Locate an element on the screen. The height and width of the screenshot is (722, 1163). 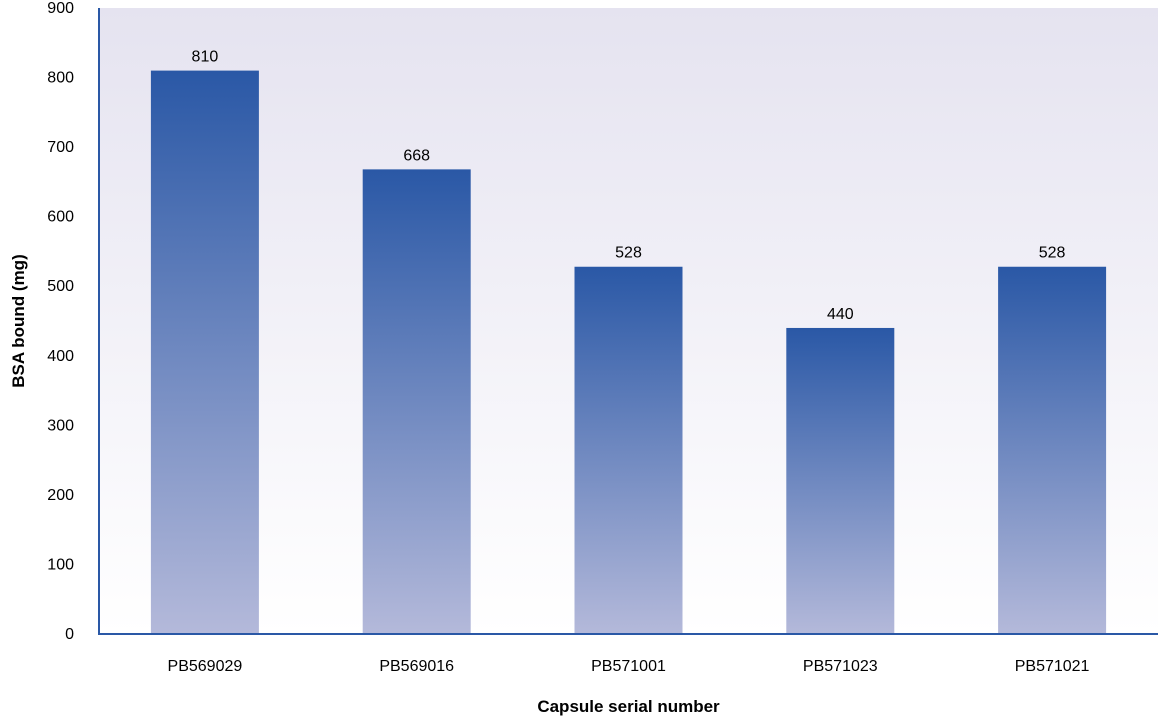
y-axis-ticks: 0 100 200 300 400 500 600 700 800 900 is located at coordinates (60, 321).